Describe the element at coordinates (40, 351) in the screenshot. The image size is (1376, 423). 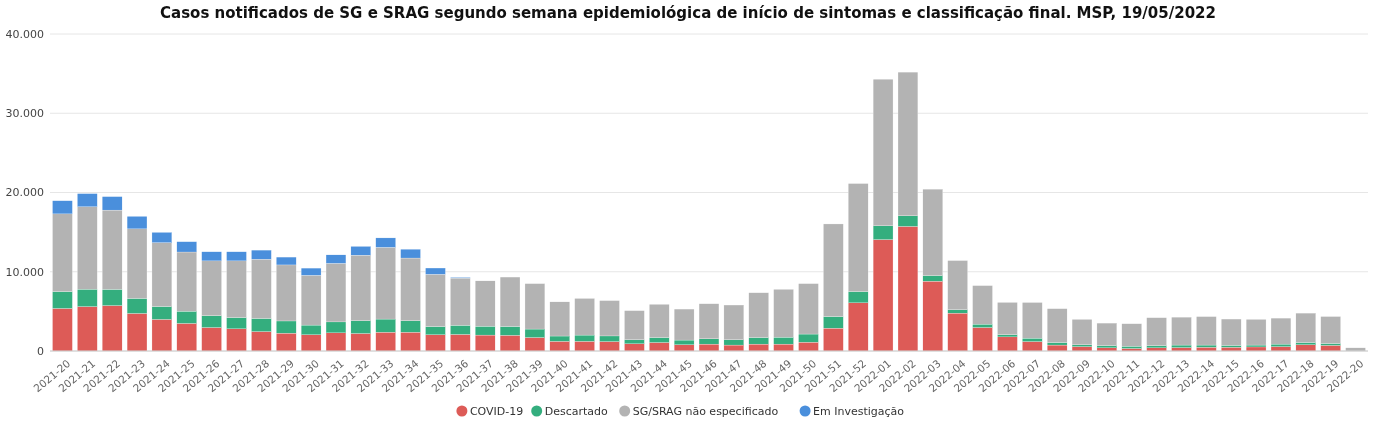
I see `y-tick-label: 0` at that location.